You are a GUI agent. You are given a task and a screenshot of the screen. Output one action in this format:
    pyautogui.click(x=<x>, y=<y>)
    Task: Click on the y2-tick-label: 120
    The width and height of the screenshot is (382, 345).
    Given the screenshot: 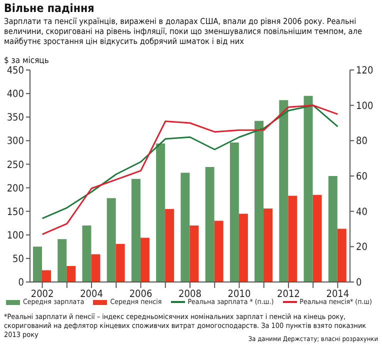 What is the action you would take?
    pyautogui.click(x=365, y=71)
    